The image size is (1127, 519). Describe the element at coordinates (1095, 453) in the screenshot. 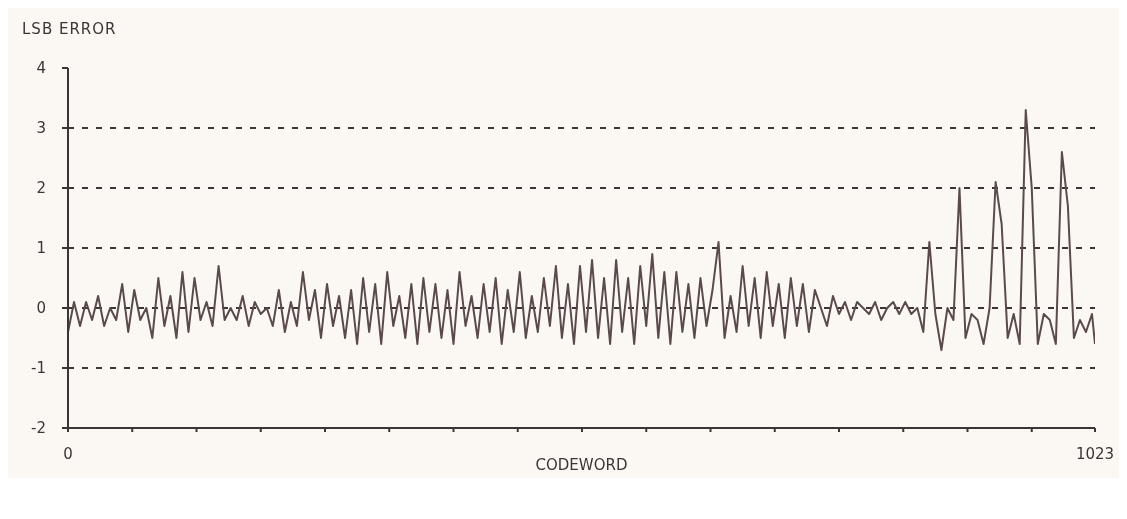

I see `x-tick-label: 1023` at that location.